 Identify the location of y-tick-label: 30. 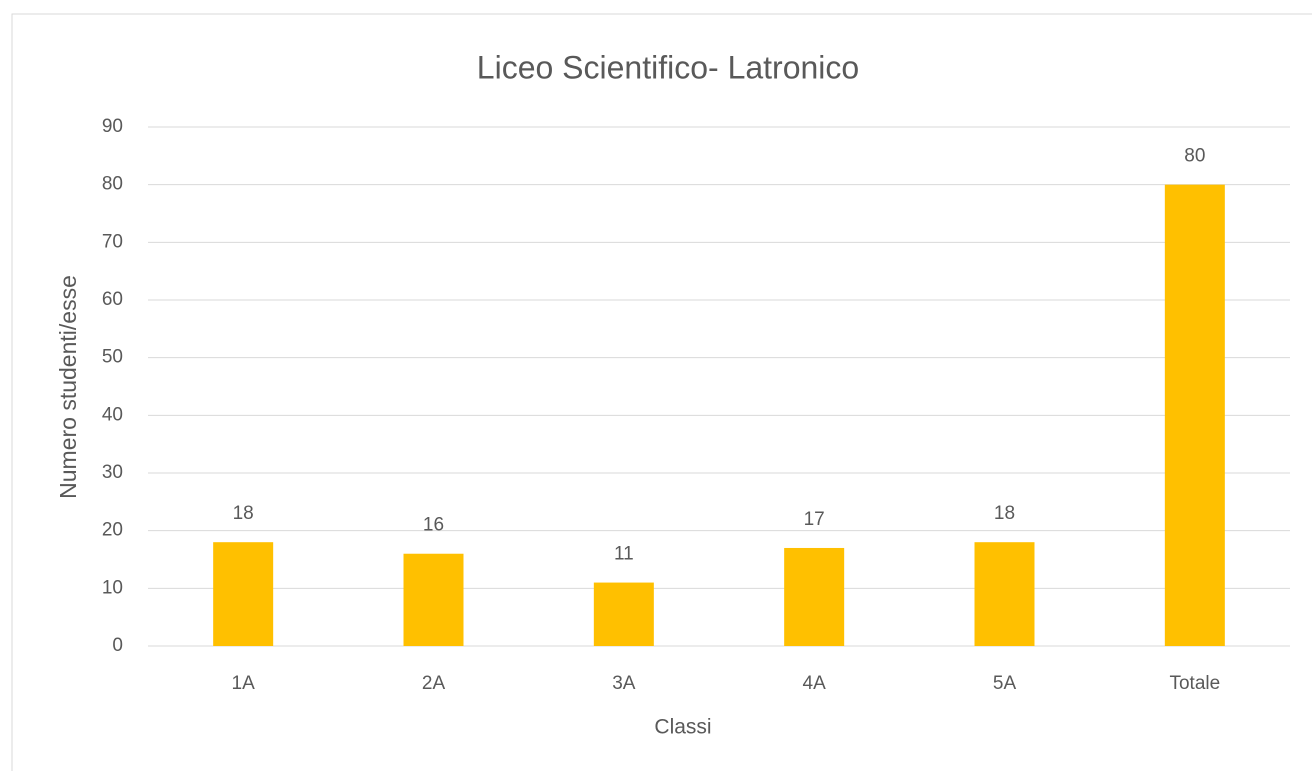
(112, 472).